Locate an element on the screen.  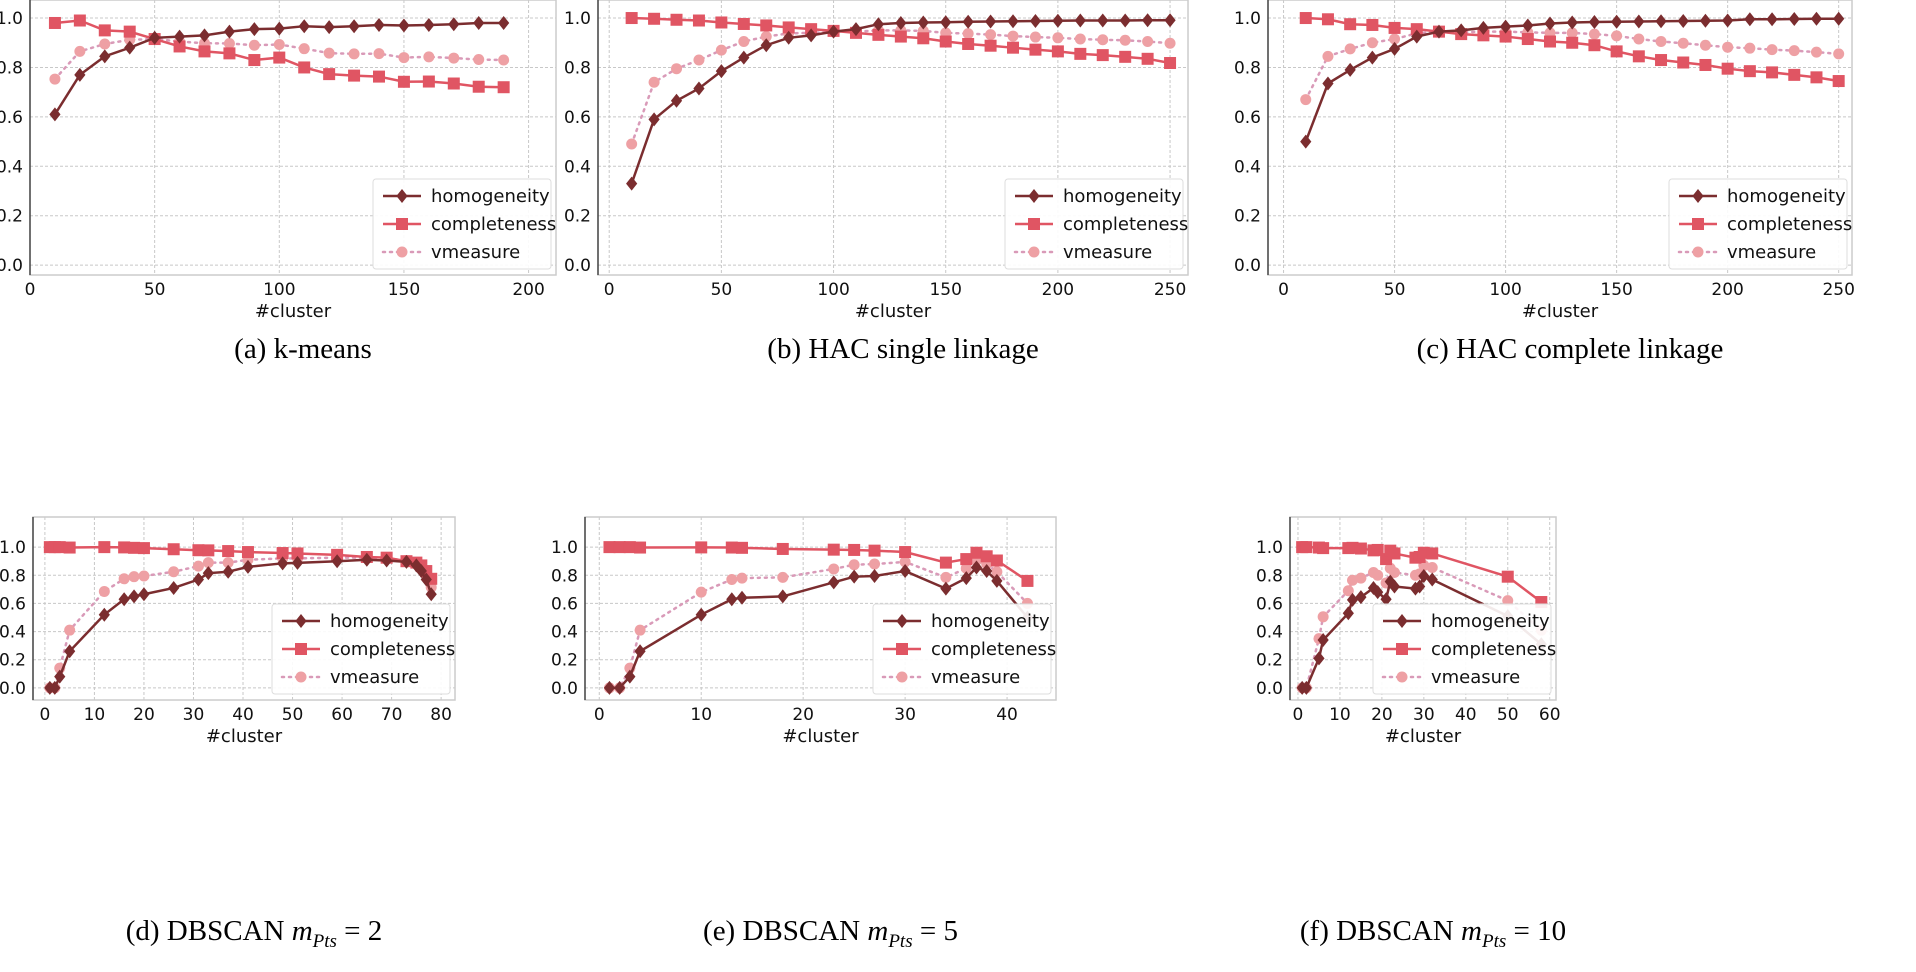
y-tick-label: 0.6 is located at coordinates (13, 604).